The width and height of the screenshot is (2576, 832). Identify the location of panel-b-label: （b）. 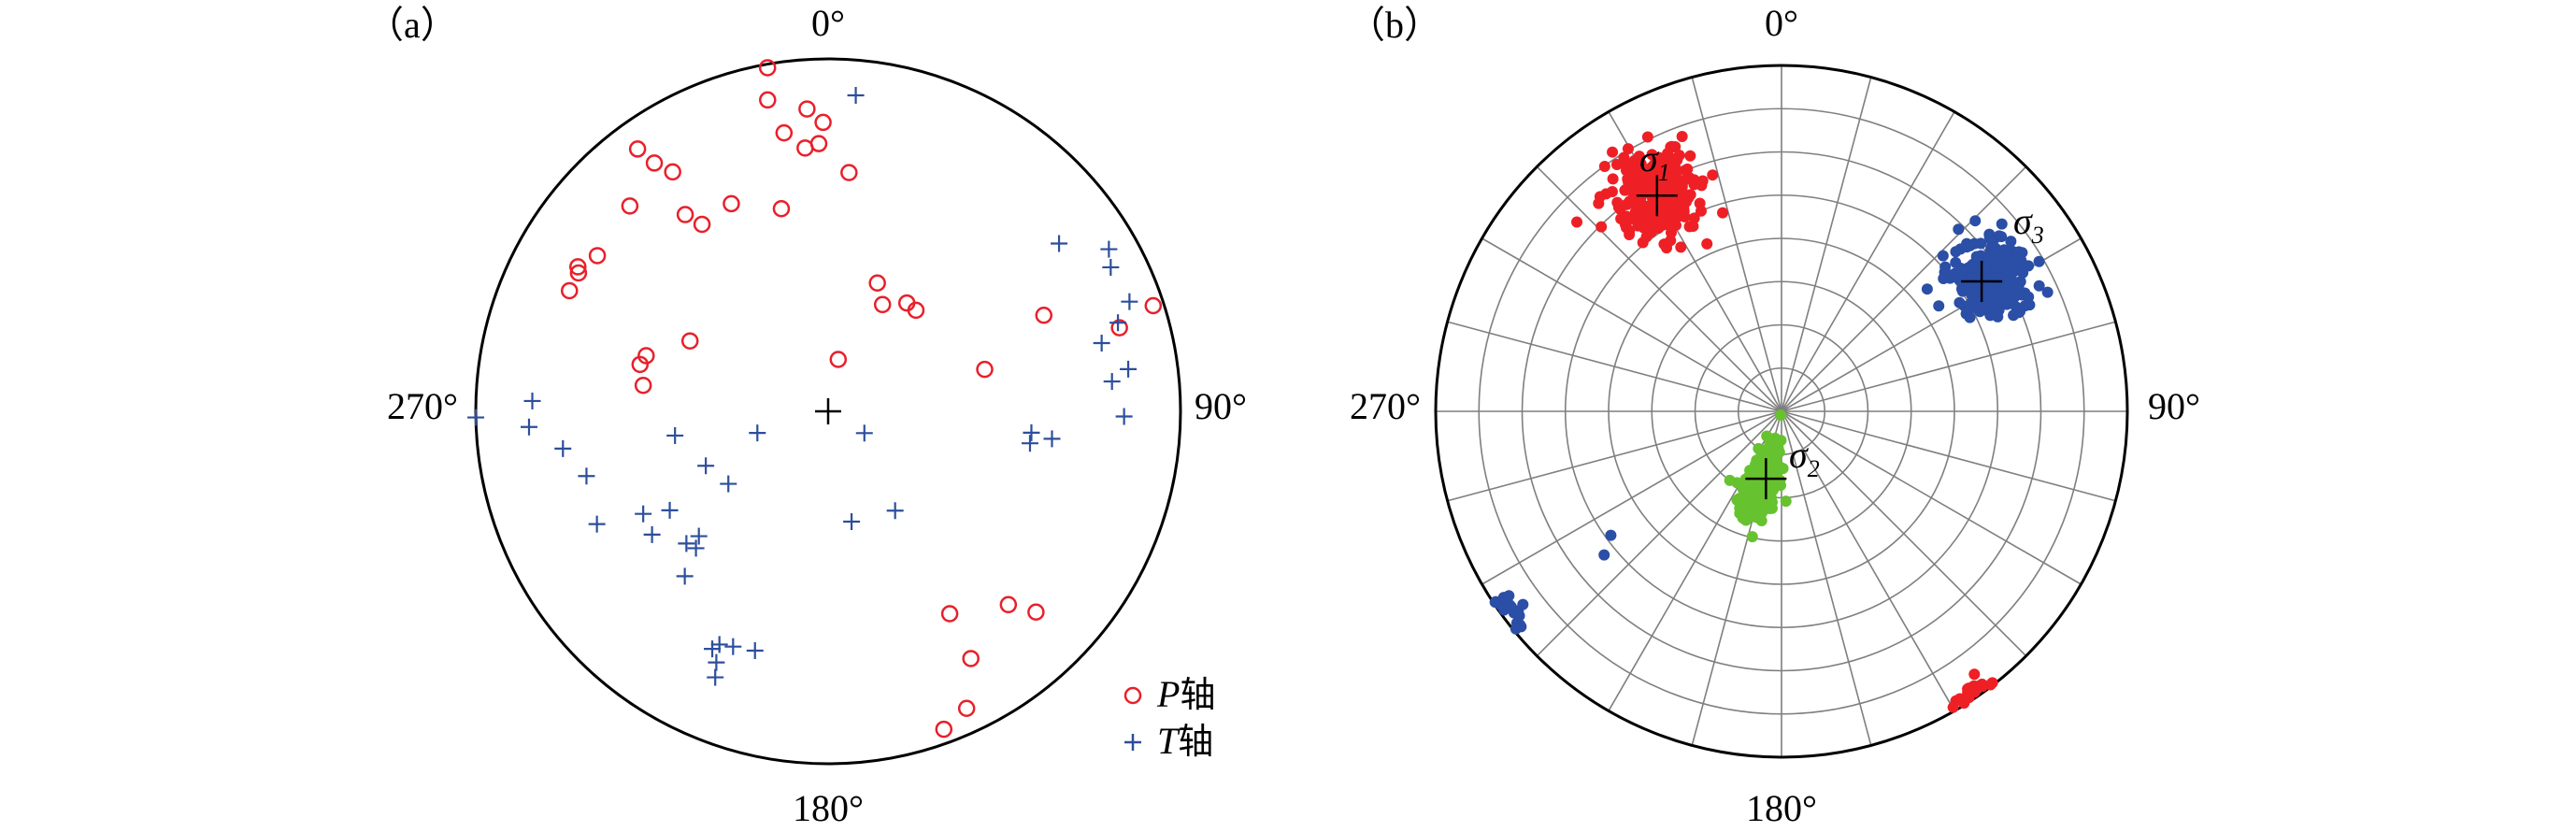
(1394, 25).